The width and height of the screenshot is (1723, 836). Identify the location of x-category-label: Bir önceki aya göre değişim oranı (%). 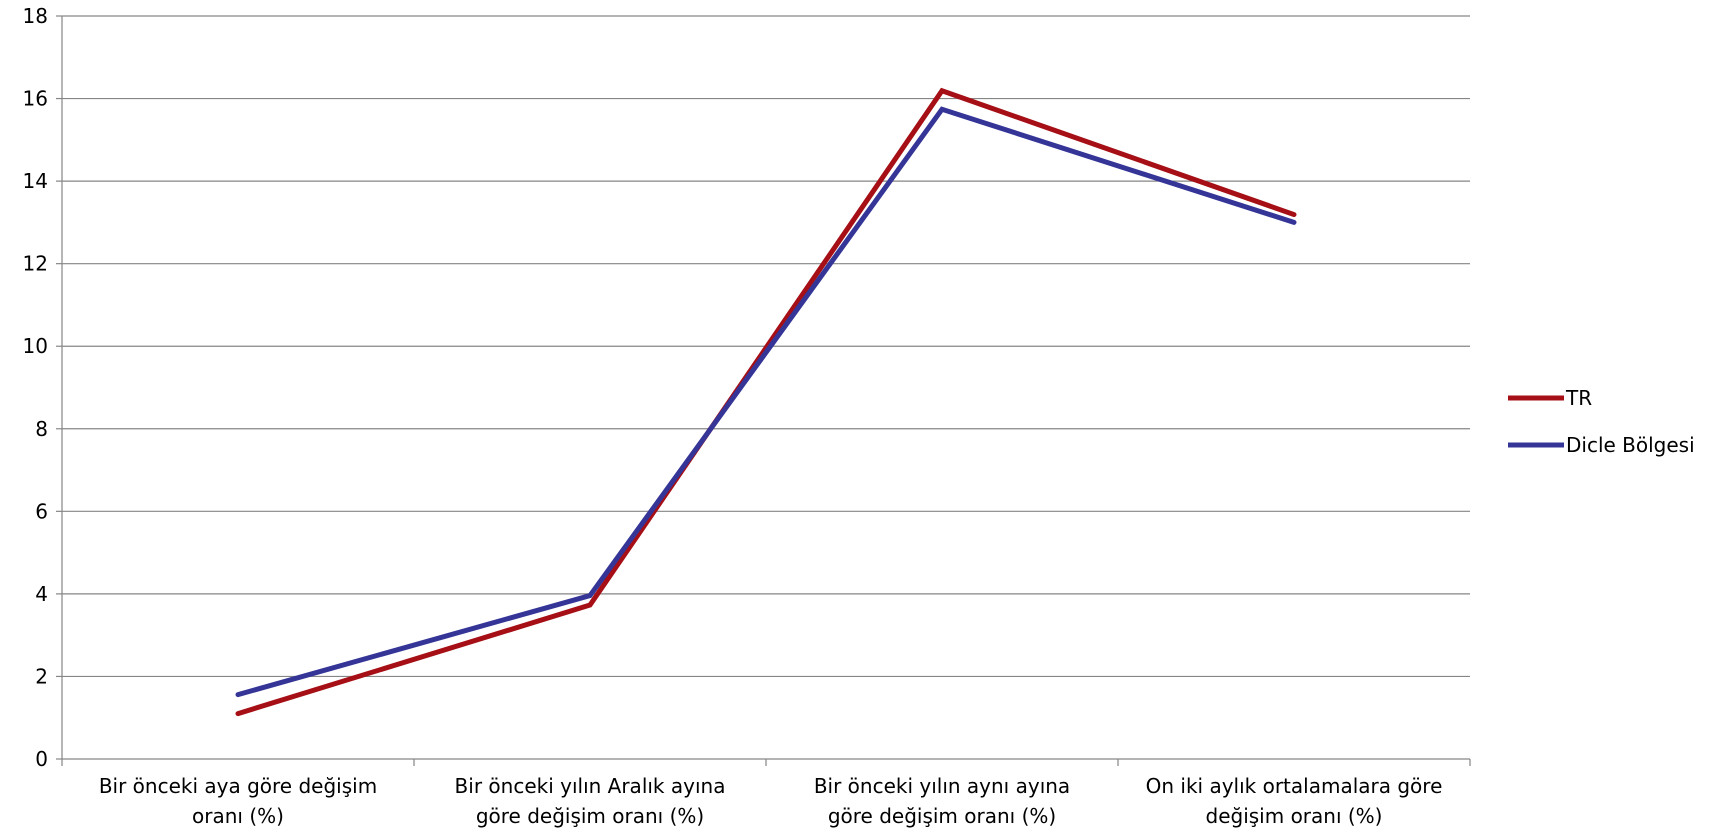
(238, 801).